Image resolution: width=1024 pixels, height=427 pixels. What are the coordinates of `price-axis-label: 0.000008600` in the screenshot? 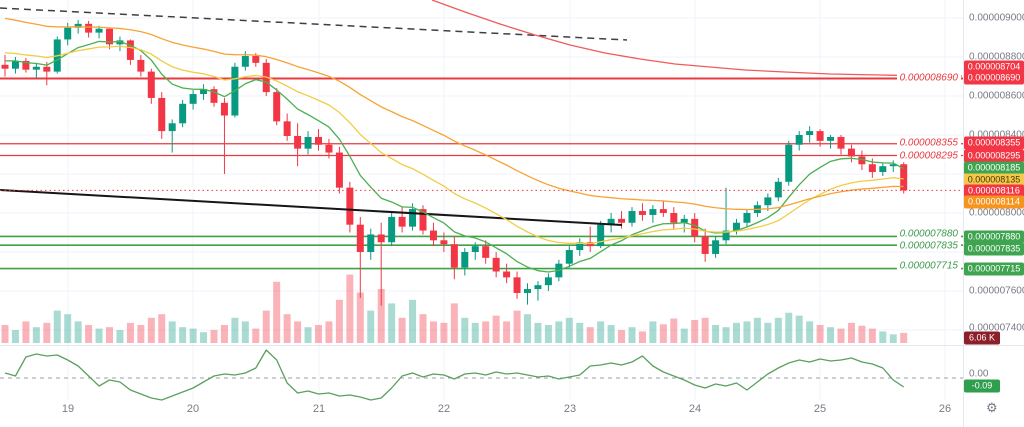 It's located at (996, 96).